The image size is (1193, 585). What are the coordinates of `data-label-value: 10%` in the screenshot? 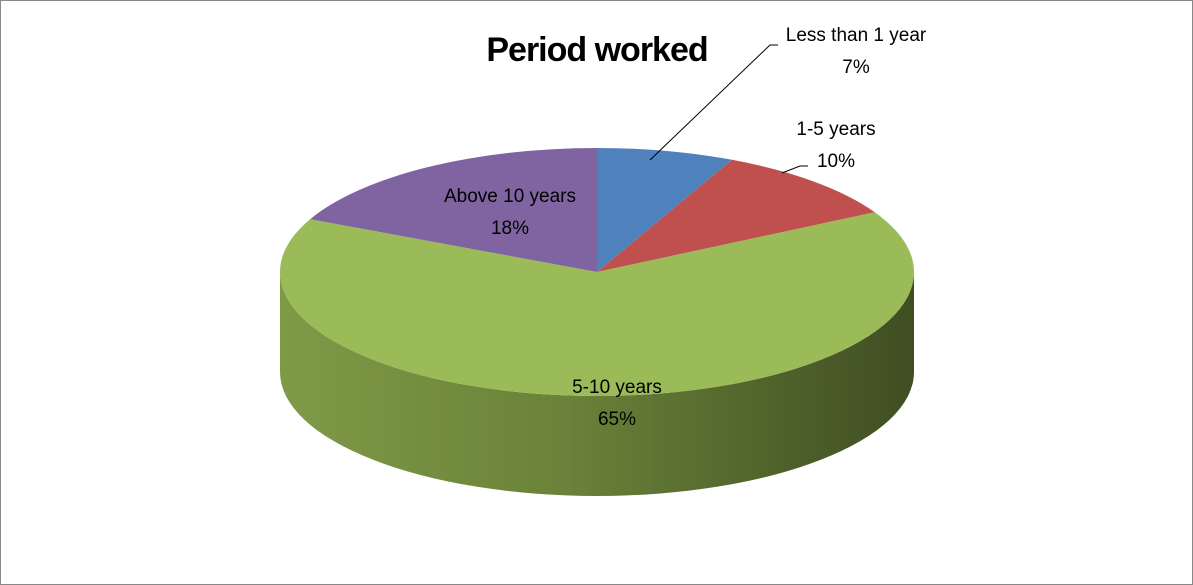 It's located at (836, 161).